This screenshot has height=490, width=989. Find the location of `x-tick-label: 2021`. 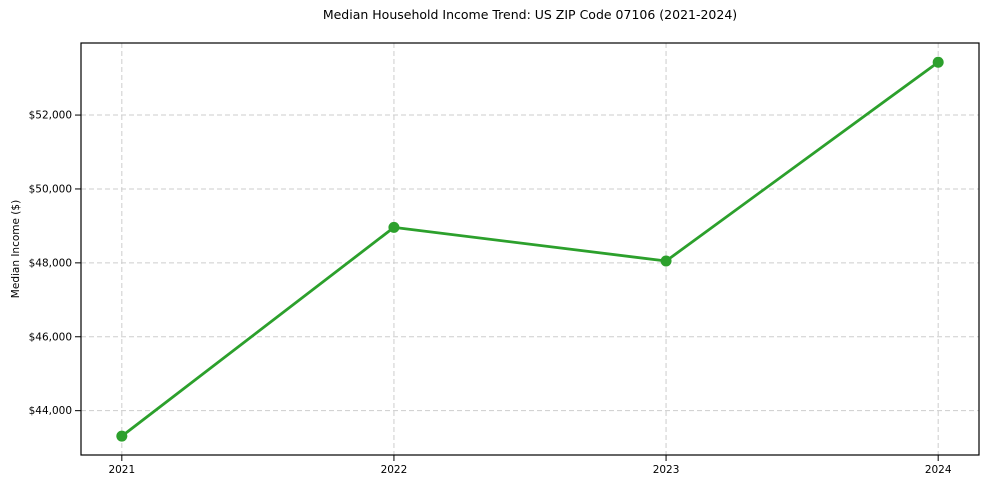

x-tick-label: 2021 is located at coordinates (121, 470).